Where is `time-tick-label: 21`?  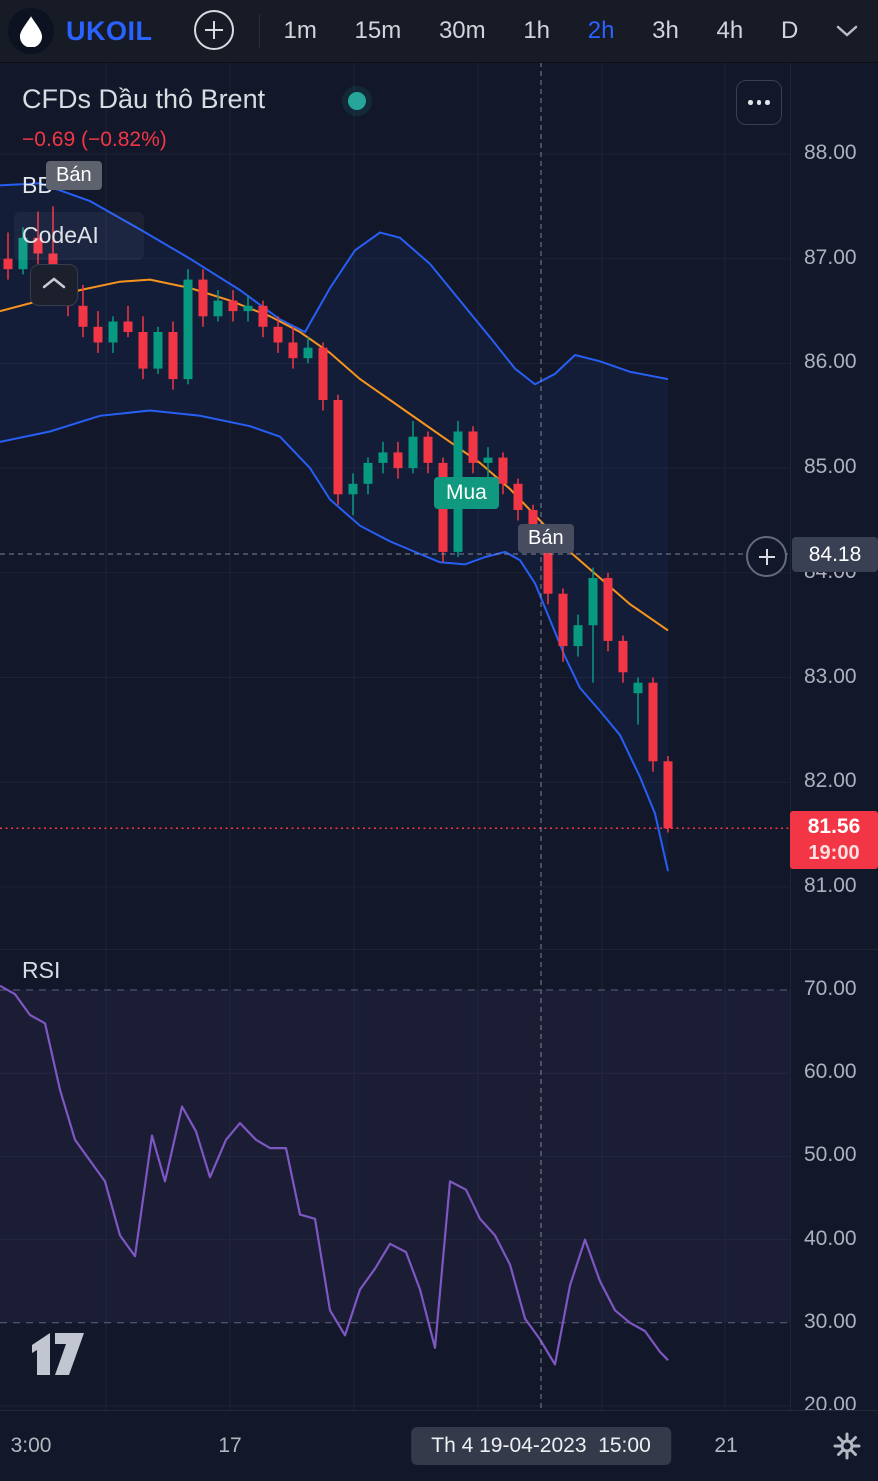 time-tick-label: 21 is located at coordinates (726, 1445).